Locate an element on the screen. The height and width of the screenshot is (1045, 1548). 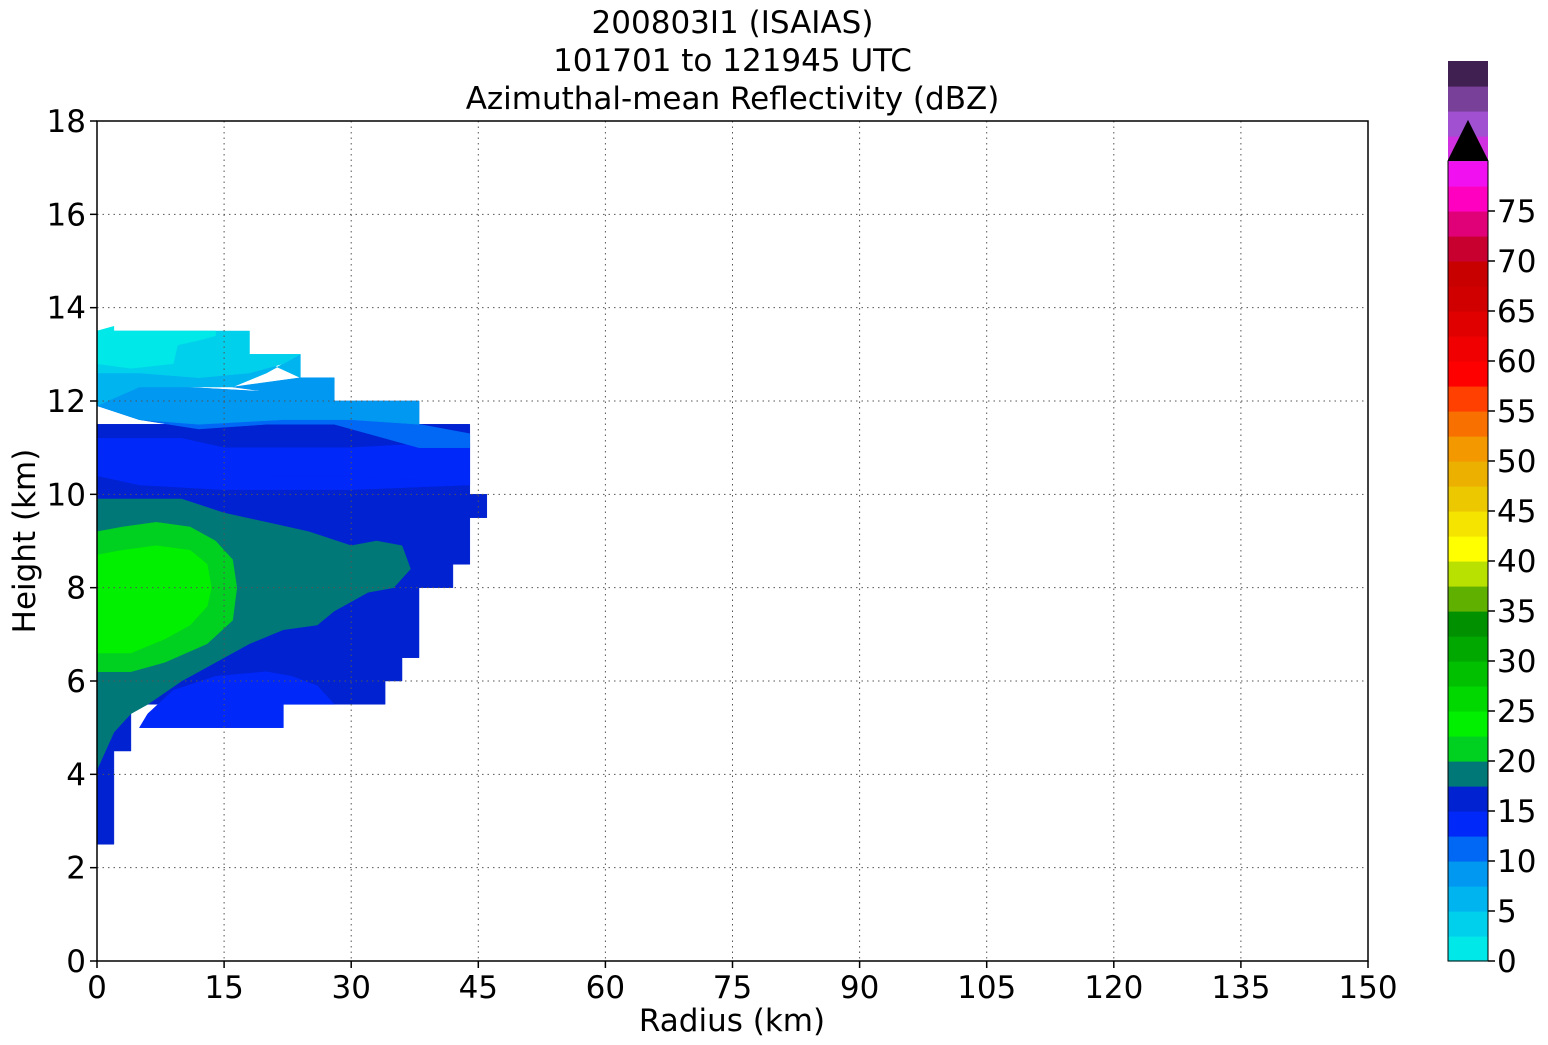
x-tick-label-8: 120 is located at coordinates (1113, 988).